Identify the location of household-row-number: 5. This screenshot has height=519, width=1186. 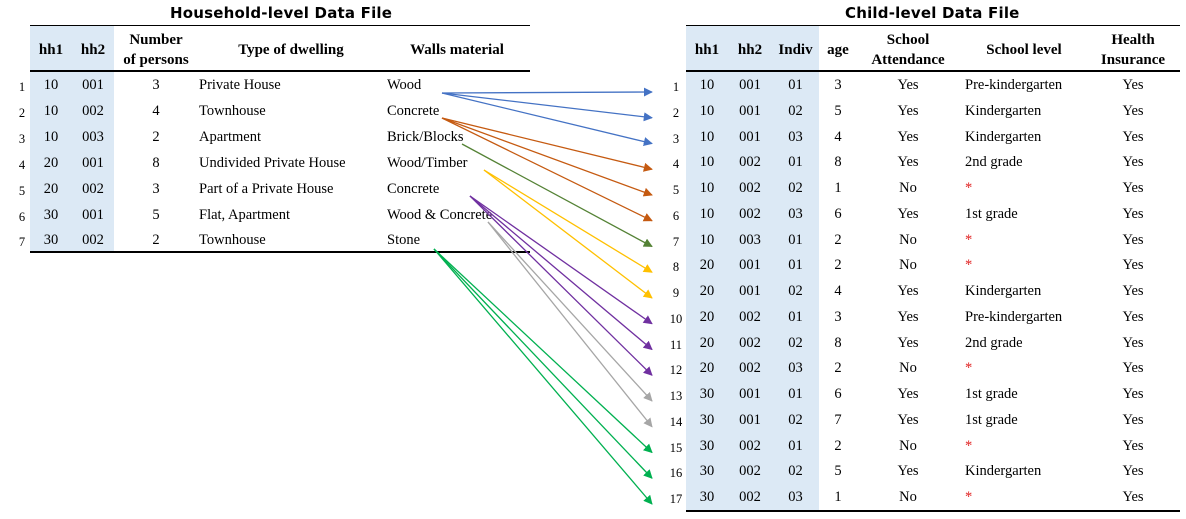
(22, 190).